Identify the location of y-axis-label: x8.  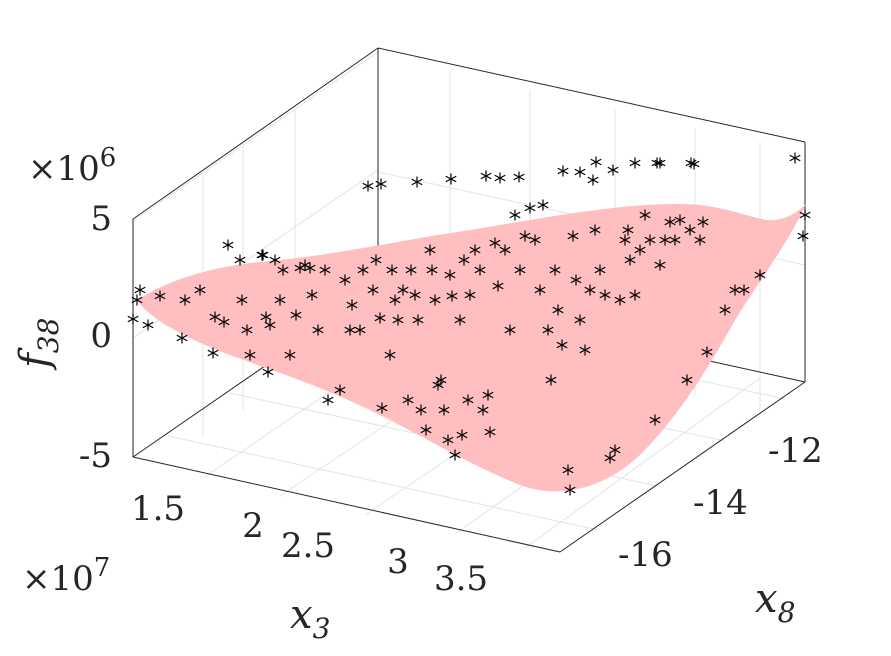
(775, 602).